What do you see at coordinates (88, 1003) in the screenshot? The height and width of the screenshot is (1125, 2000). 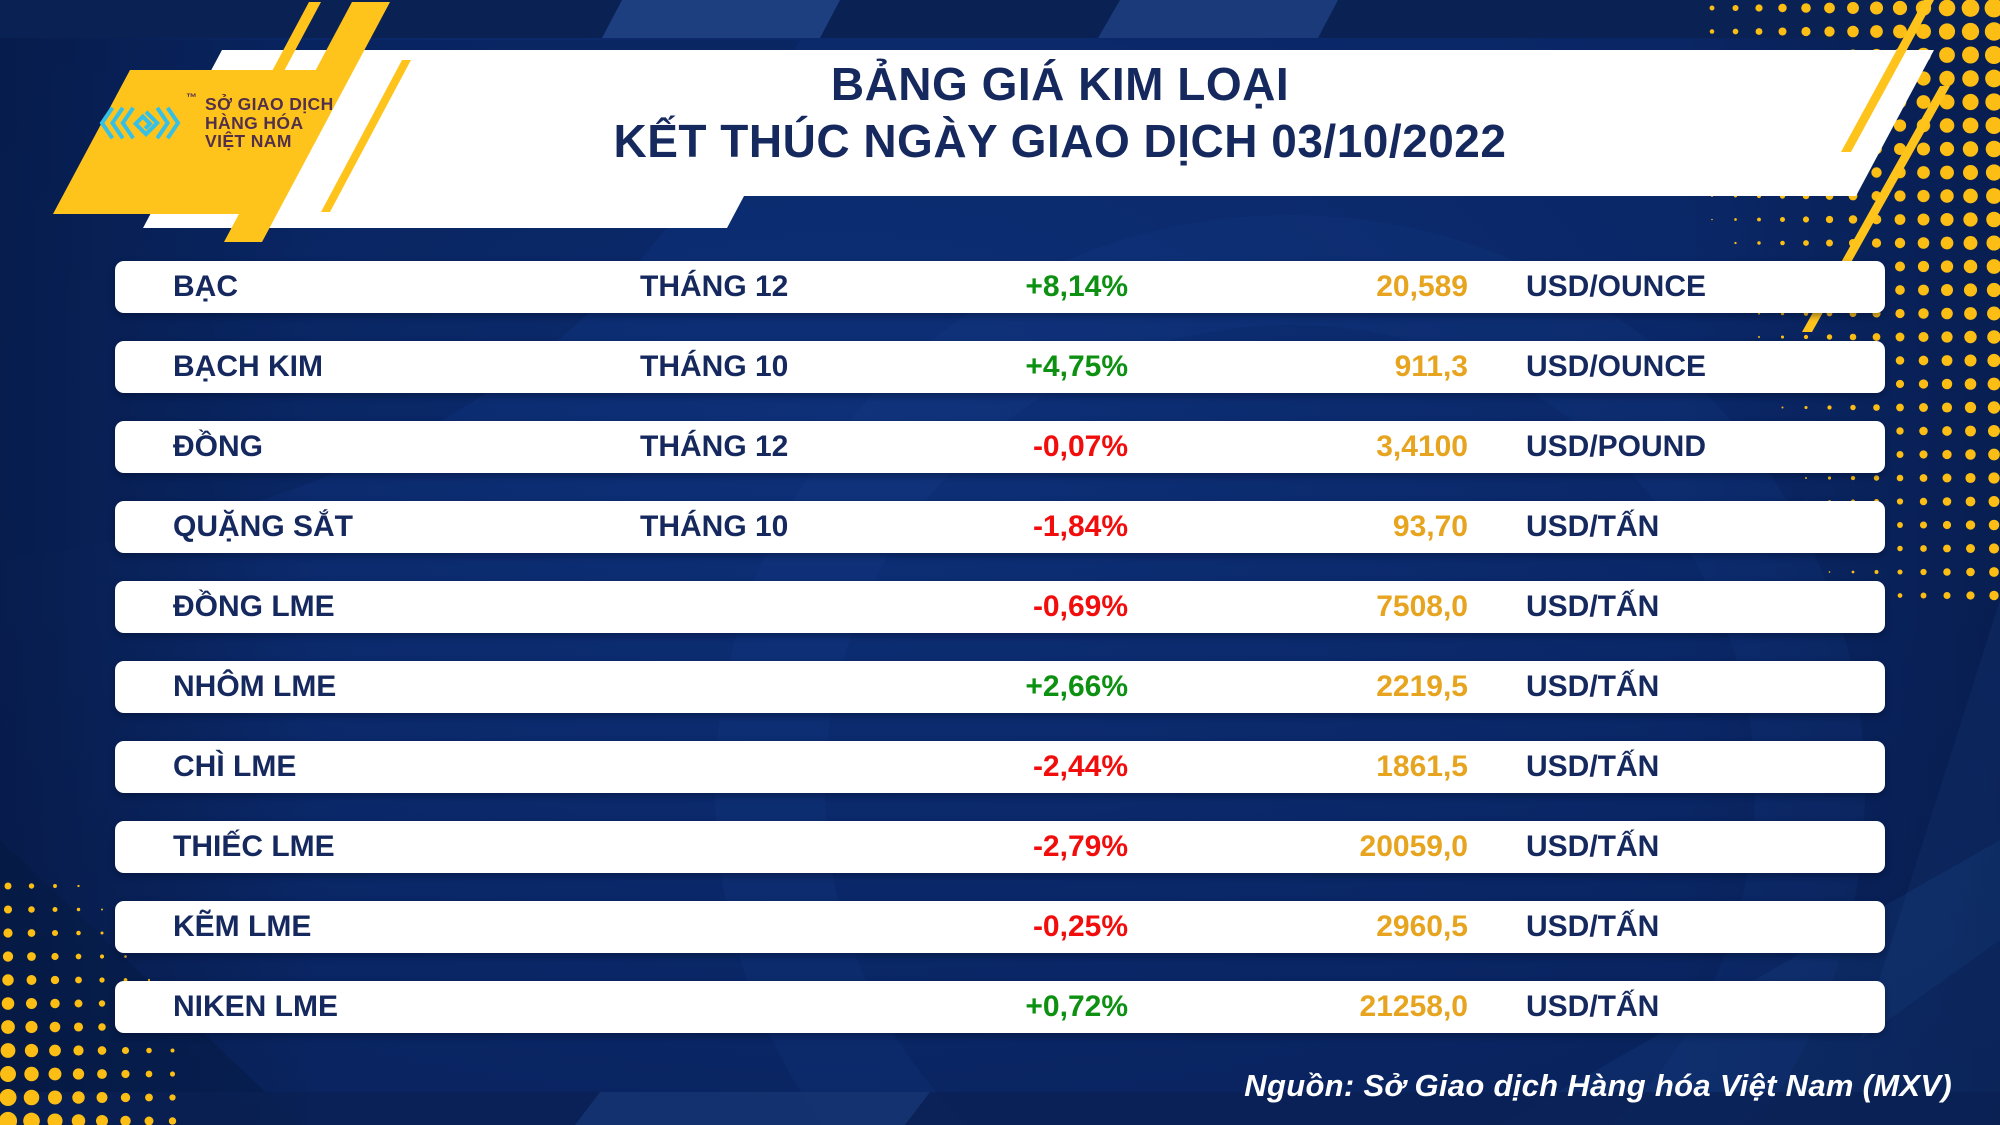 I see `halftone-dots-bottom-left` at bounding box center [88, 1003].